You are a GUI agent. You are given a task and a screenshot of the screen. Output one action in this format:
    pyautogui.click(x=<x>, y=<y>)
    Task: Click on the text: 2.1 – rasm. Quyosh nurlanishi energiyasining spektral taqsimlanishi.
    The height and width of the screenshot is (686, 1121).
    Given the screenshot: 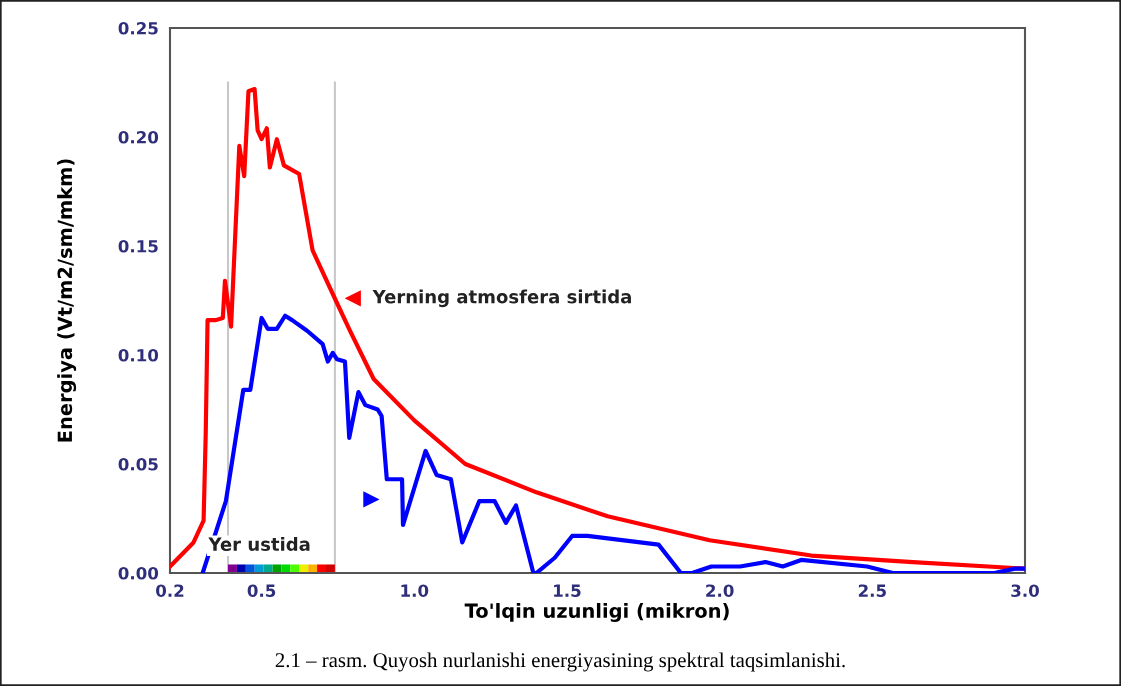 What is the action you would take?
    pyautogui.click(x=560, y=662)
    